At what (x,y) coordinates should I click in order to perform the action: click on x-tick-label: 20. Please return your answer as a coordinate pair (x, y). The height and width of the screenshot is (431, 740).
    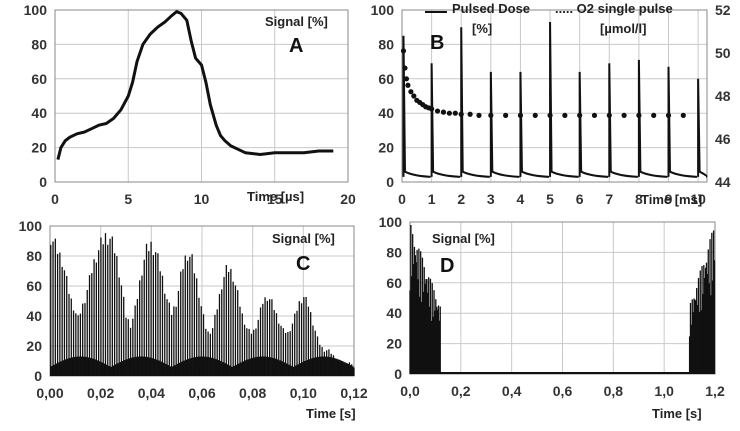
    Looking at the image, I should click on (348, 199).